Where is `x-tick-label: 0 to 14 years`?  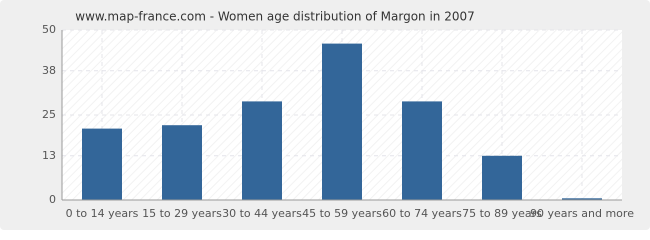 x-tick-label: 0 to 14 years is located at coordinates (102, 213).